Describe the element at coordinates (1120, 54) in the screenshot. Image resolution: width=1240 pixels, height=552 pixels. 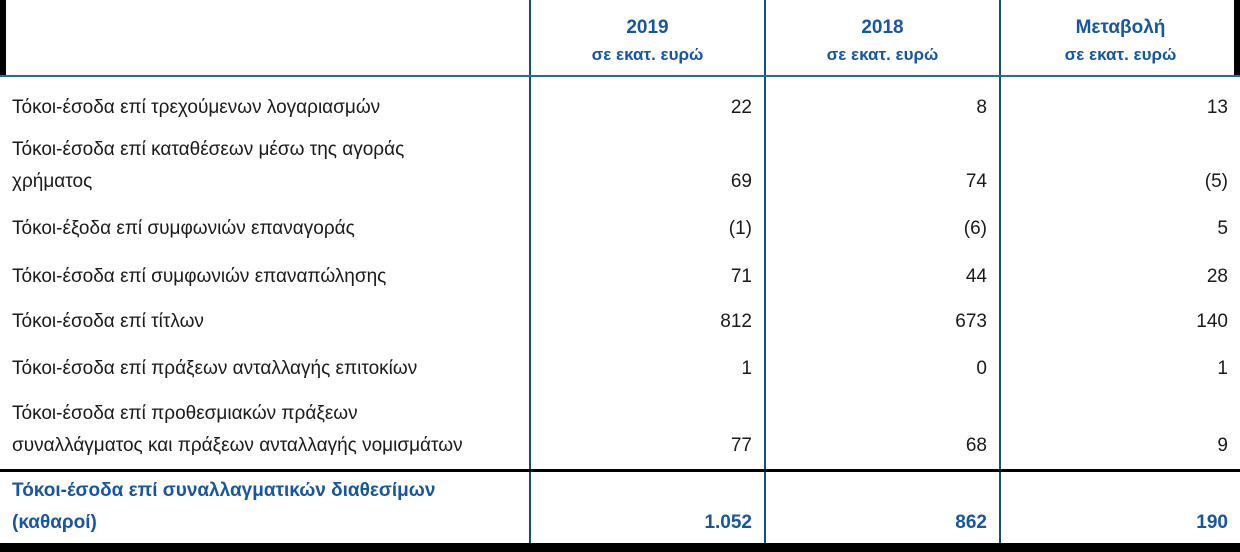
I see `col-header-change-unit: σε εκατ. ευρώ` at that location.